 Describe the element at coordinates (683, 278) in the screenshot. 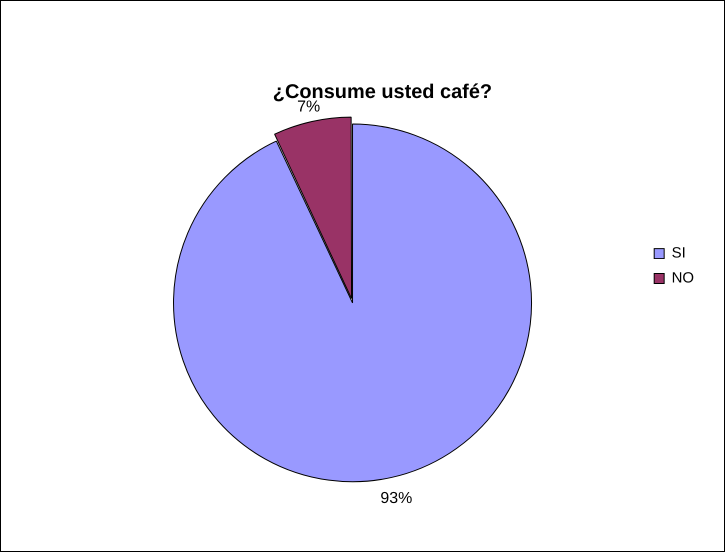

I see `legend-label: NO` at that location.